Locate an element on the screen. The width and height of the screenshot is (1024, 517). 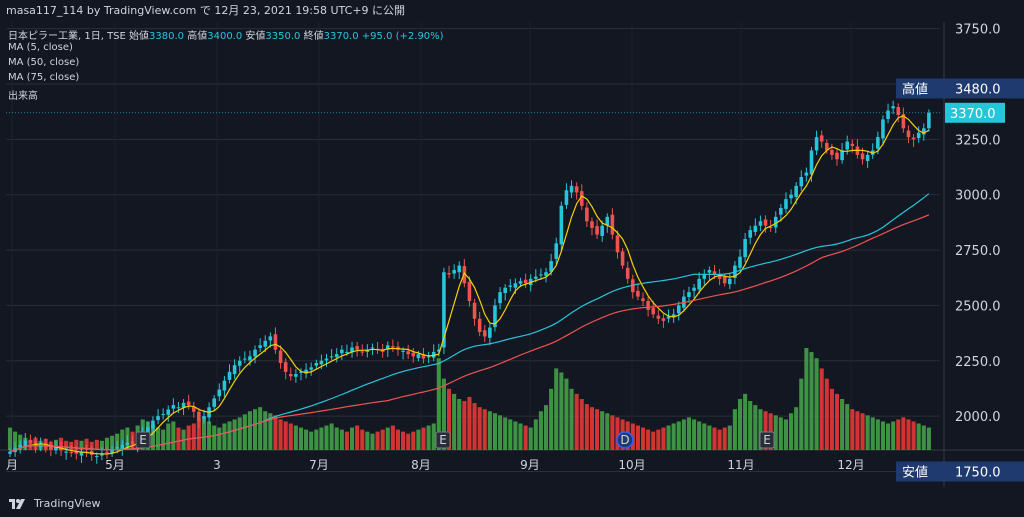
legend-ma5: MA (5, close) is located at coordinates (40, 47).